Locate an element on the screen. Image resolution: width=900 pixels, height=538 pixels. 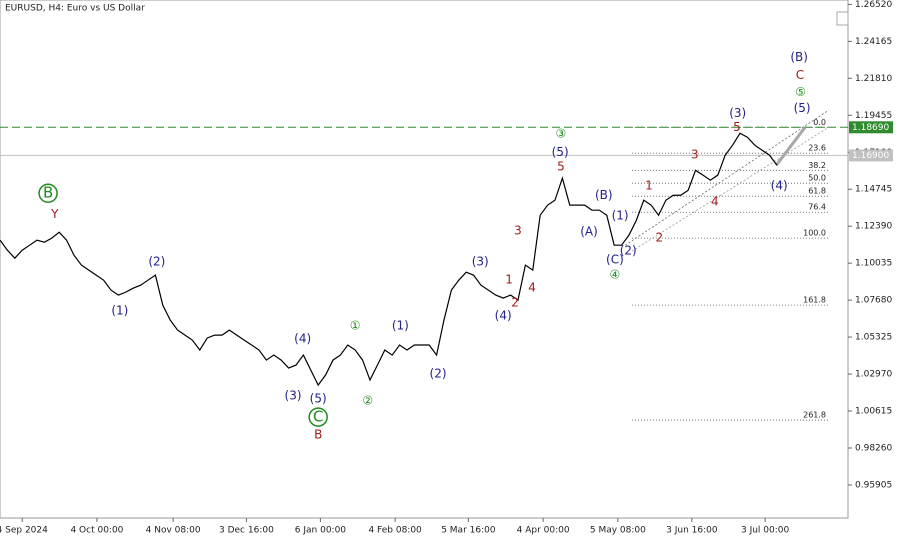
x-tick-label: 6 Jan 00:00 is located at coordinates (321, 531).